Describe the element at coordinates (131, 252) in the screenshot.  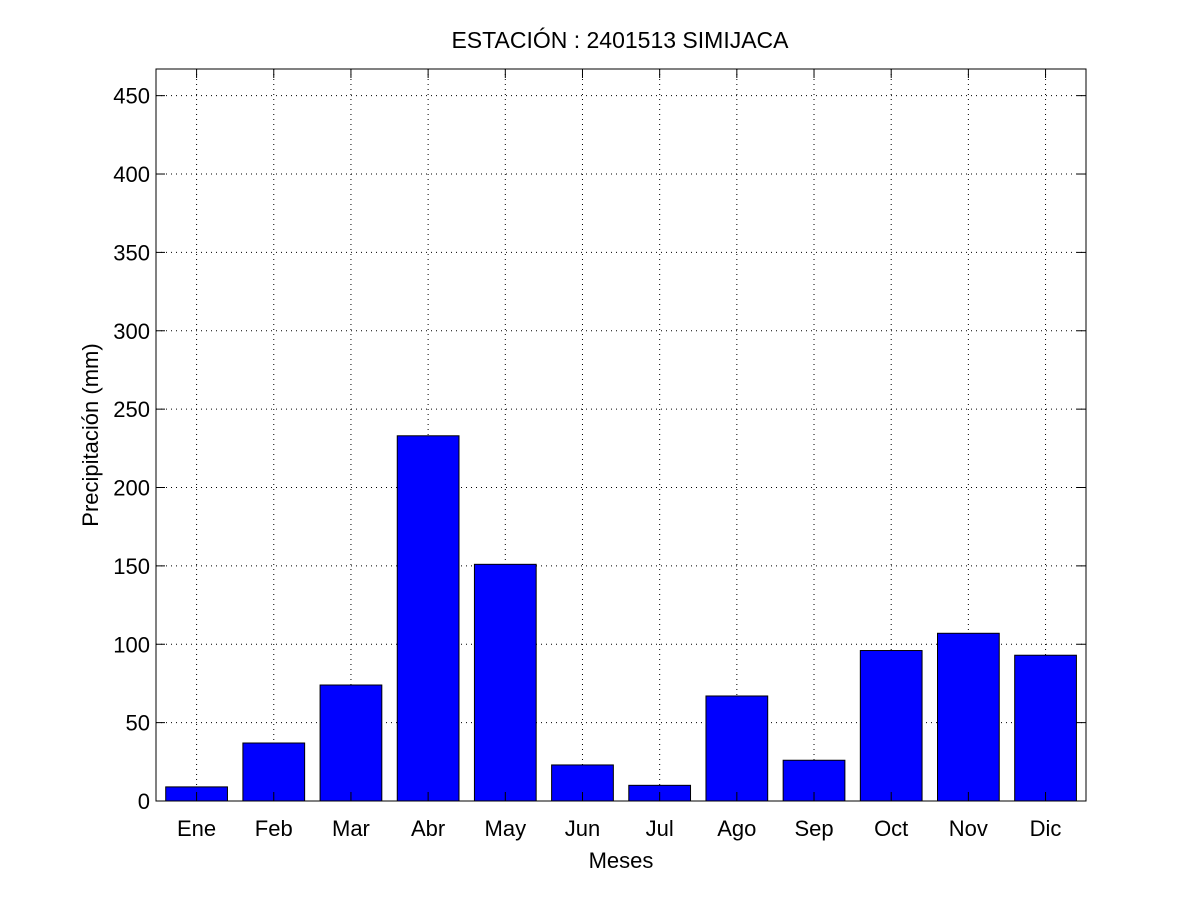
I see `y-tick-label: 350` at that location.